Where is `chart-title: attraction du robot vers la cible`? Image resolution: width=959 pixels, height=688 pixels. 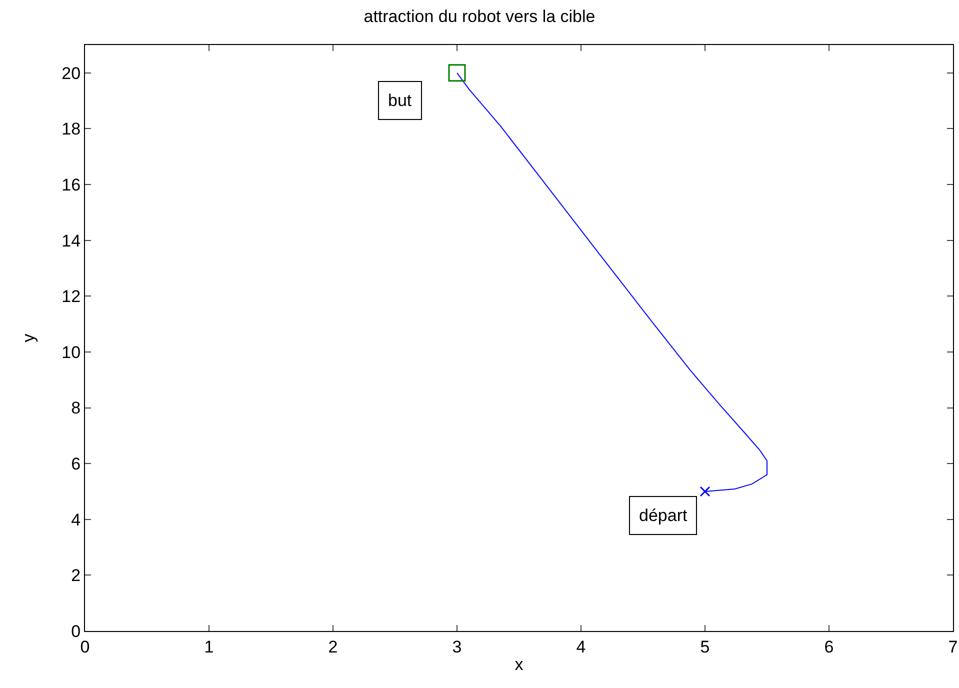
chart-title: attraction du robot vers la cible is located at coordinates (480, 16).